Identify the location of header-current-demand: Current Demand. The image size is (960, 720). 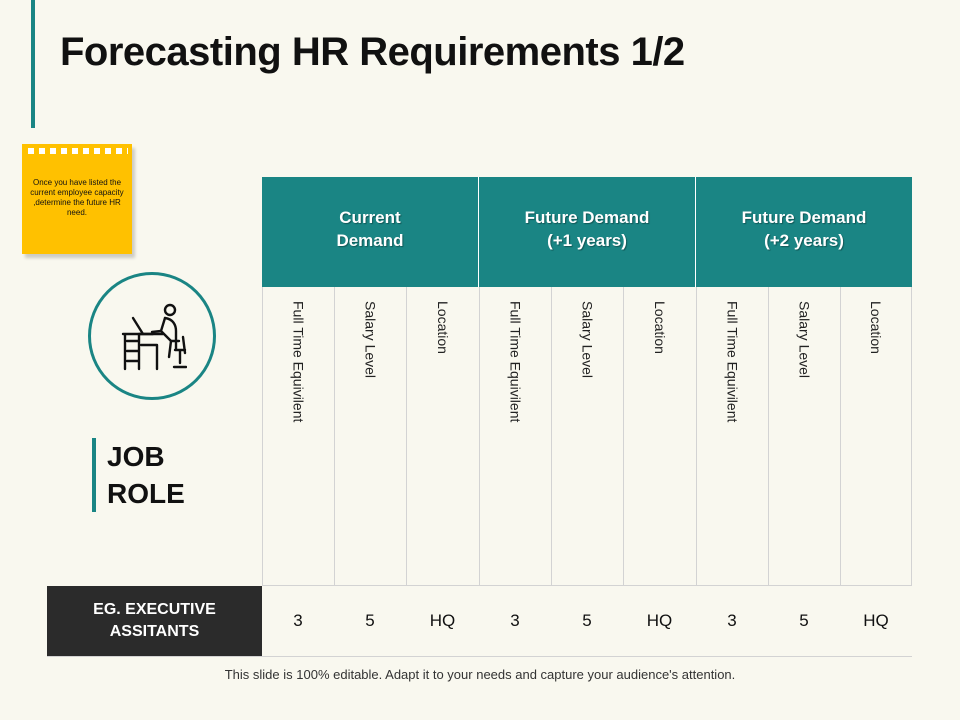
(370, 232).